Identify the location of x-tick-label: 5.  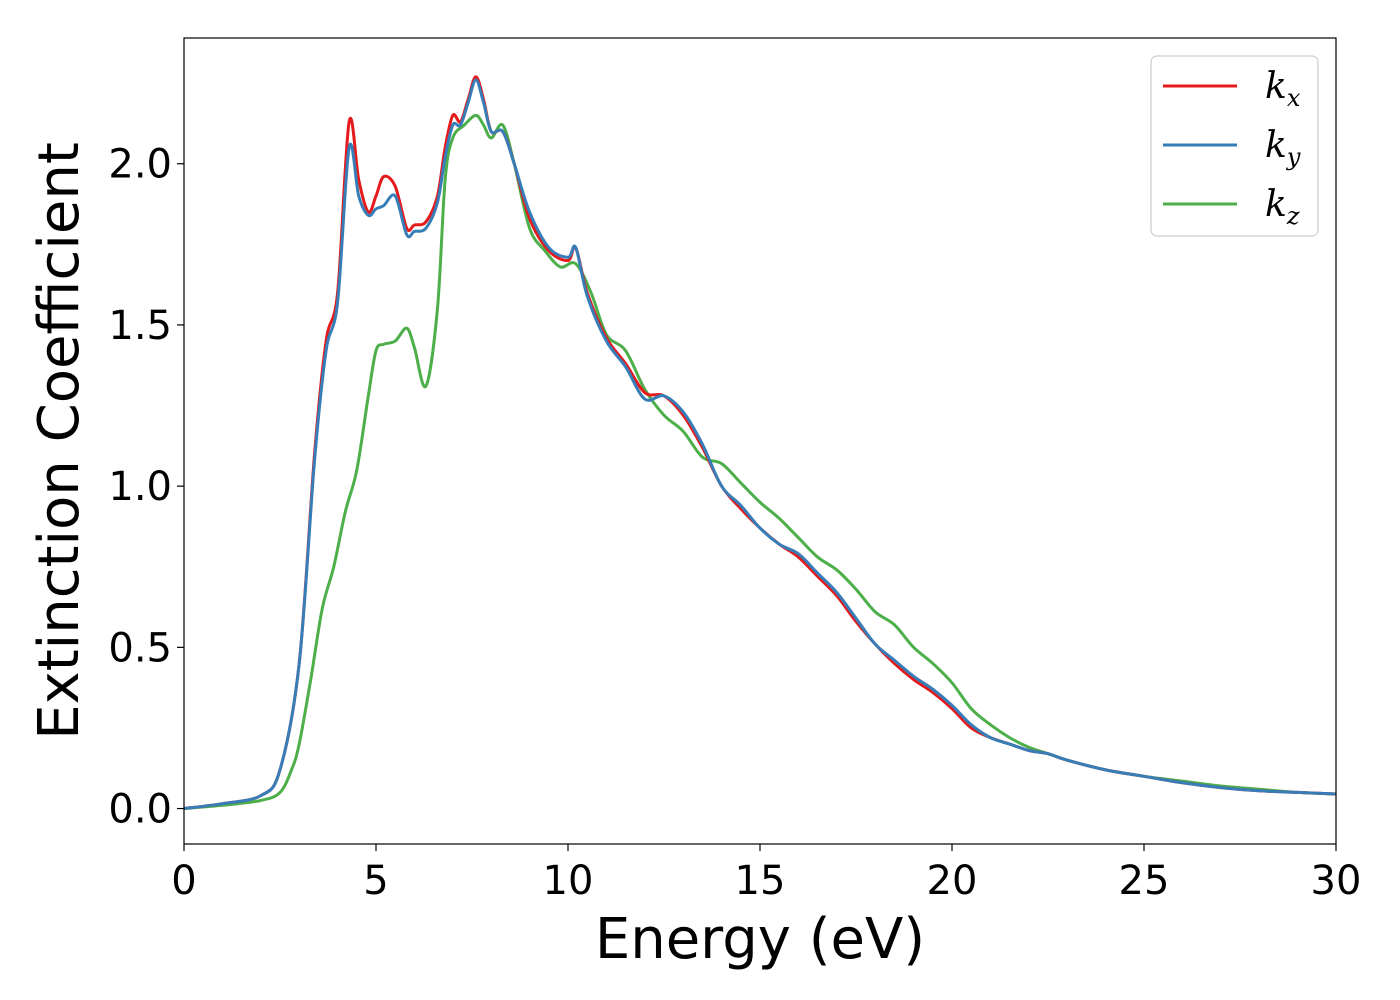
(375, 881).